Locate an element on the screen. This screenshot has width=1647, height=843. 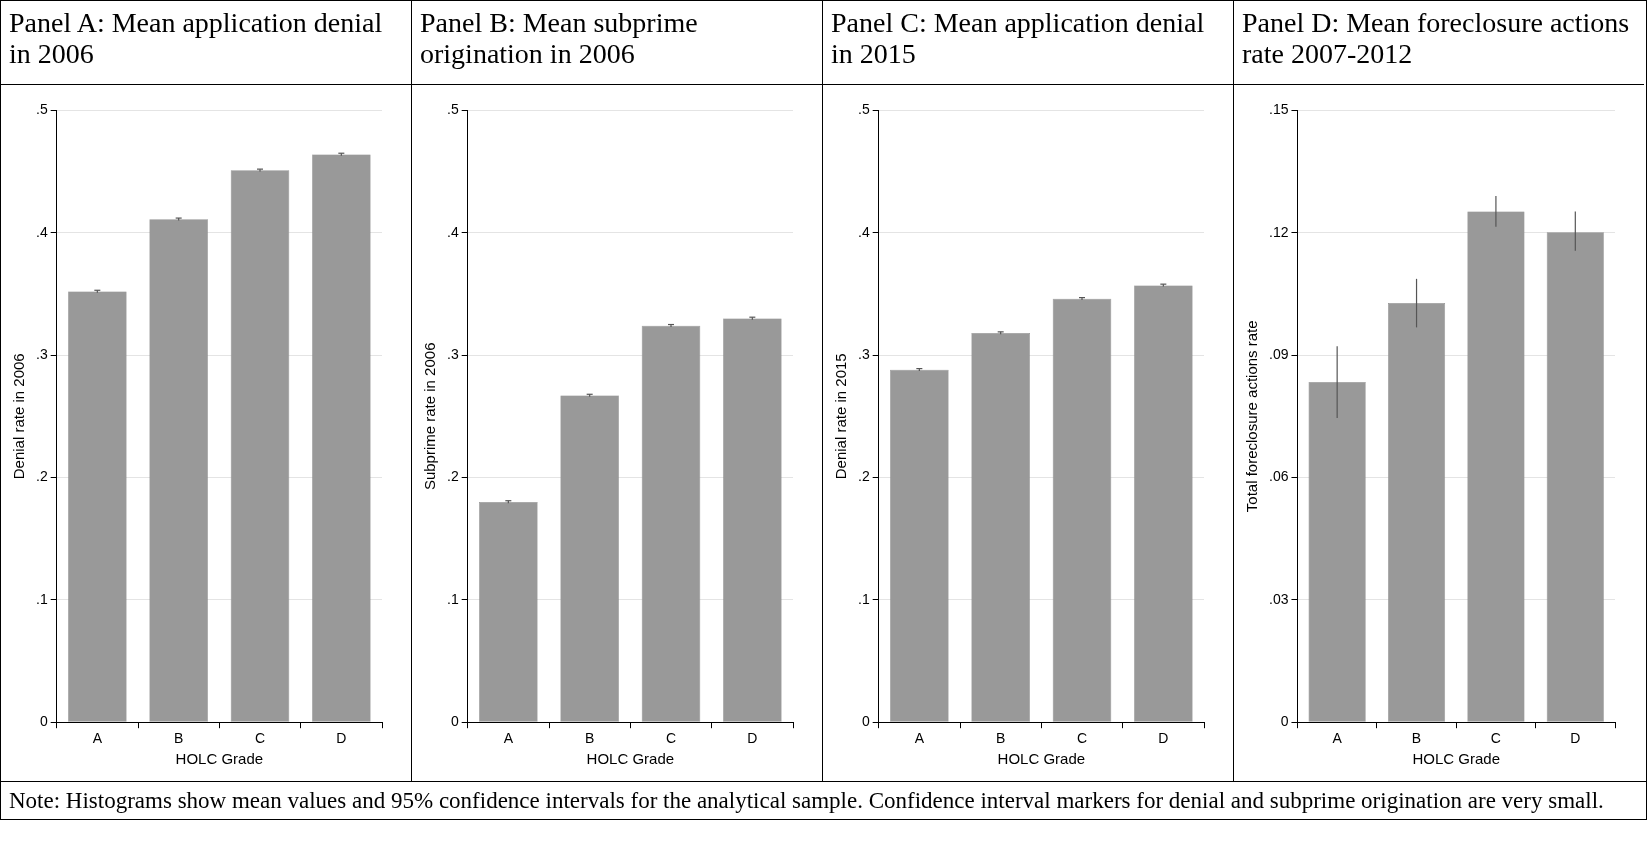
y-tick-label: .03 is located at coordinates (1278, 598).